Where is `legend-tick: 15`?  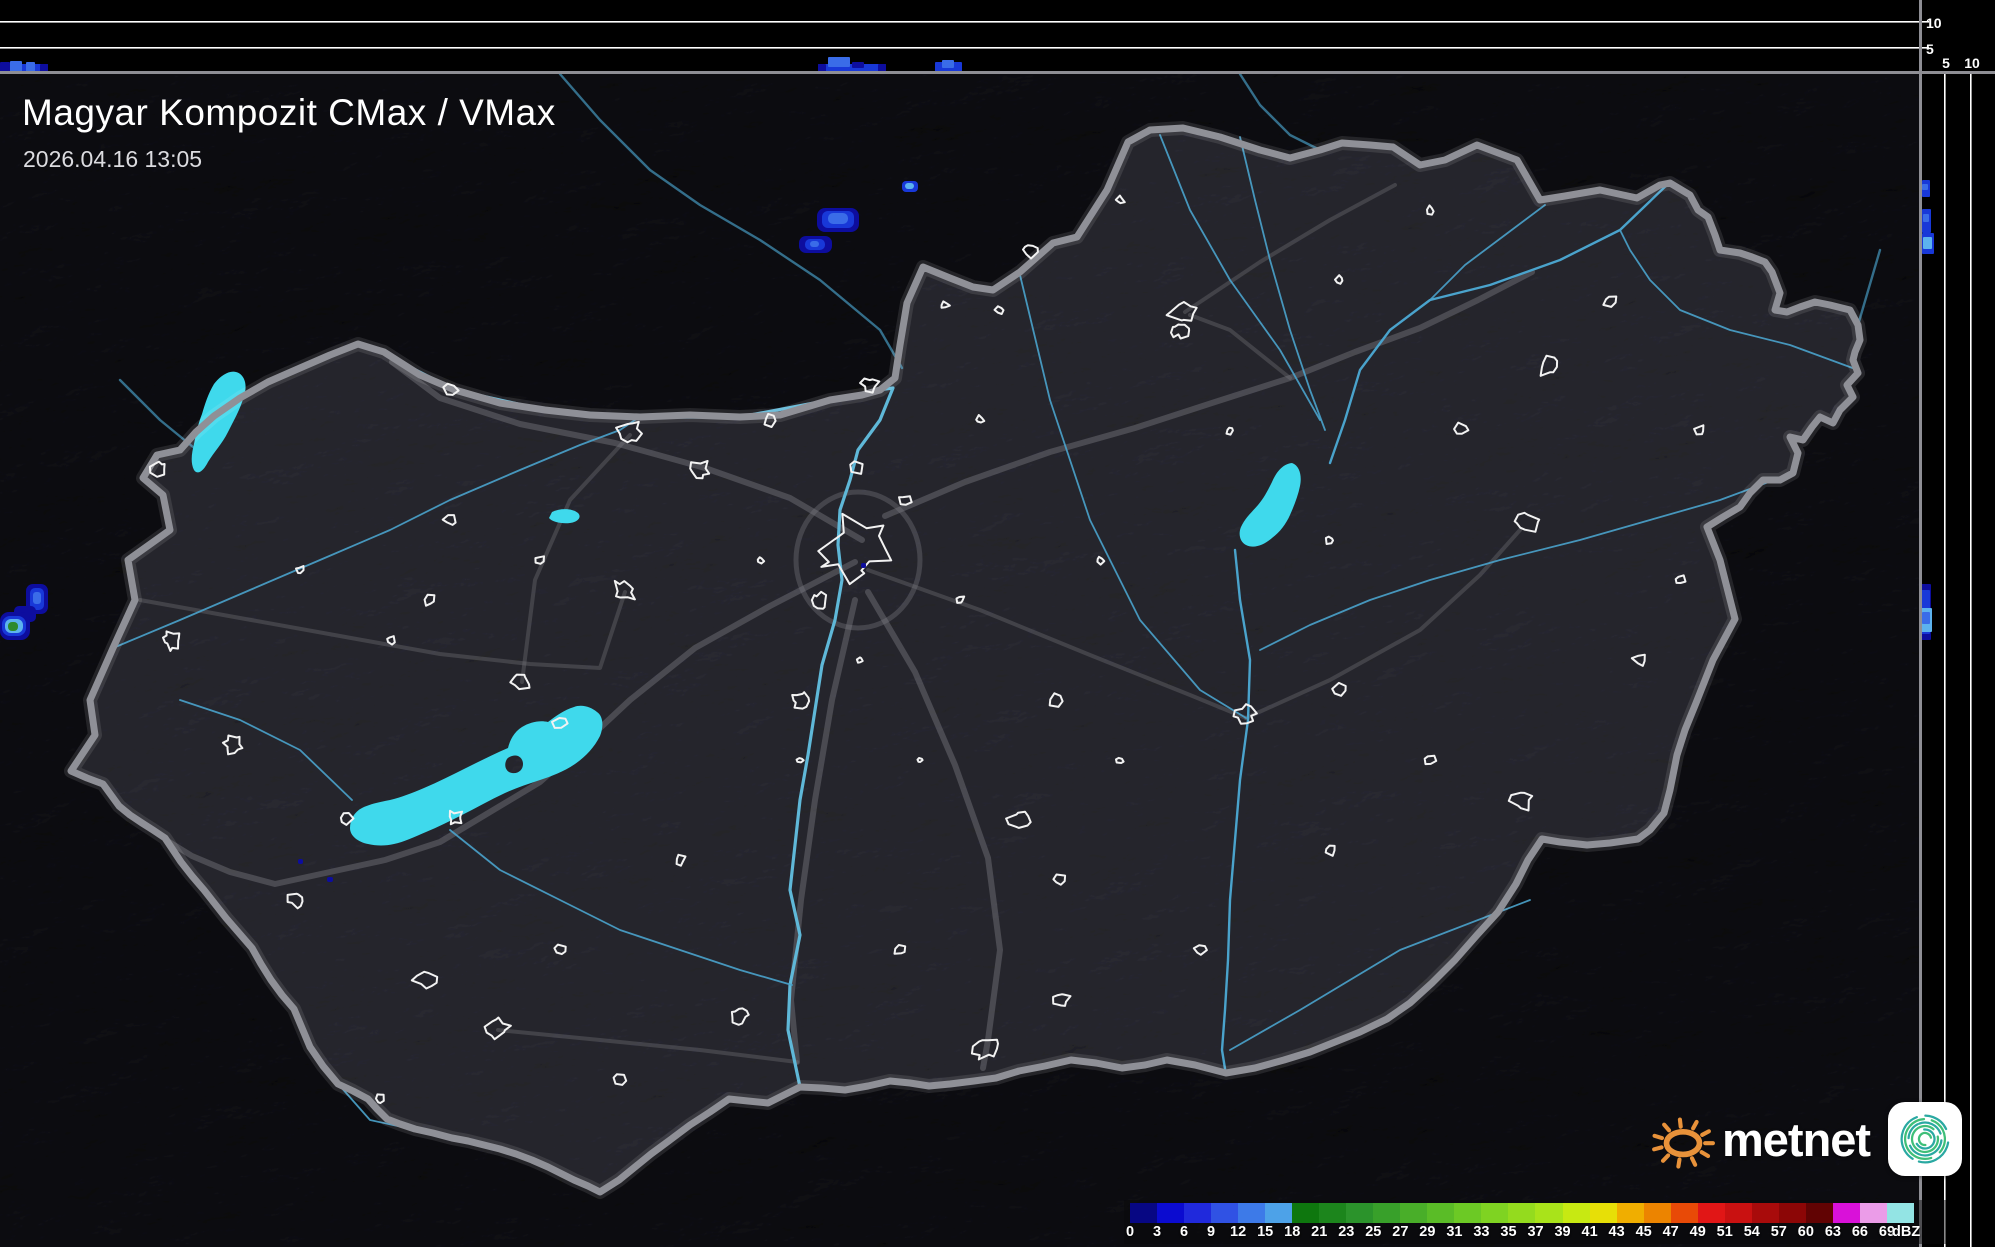 legend-tick: 15 is located at coordinates (1265, 1232).